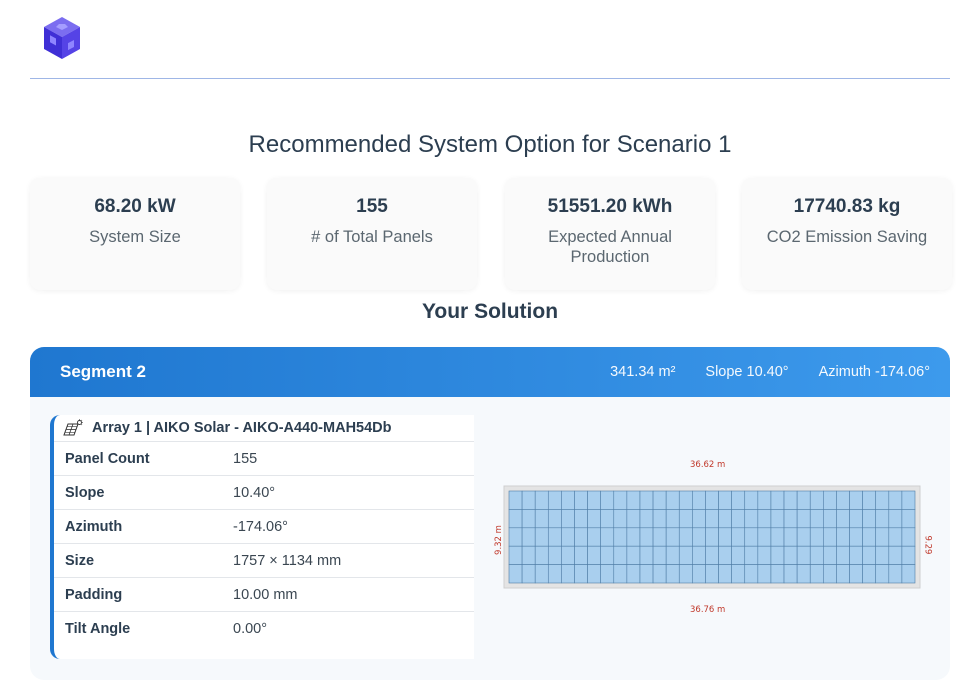  What do you see at coordinates (847, 237) in the screenshot?
I see `stat-label: CO2 Emission Saving` at bounding box center [847, 237].